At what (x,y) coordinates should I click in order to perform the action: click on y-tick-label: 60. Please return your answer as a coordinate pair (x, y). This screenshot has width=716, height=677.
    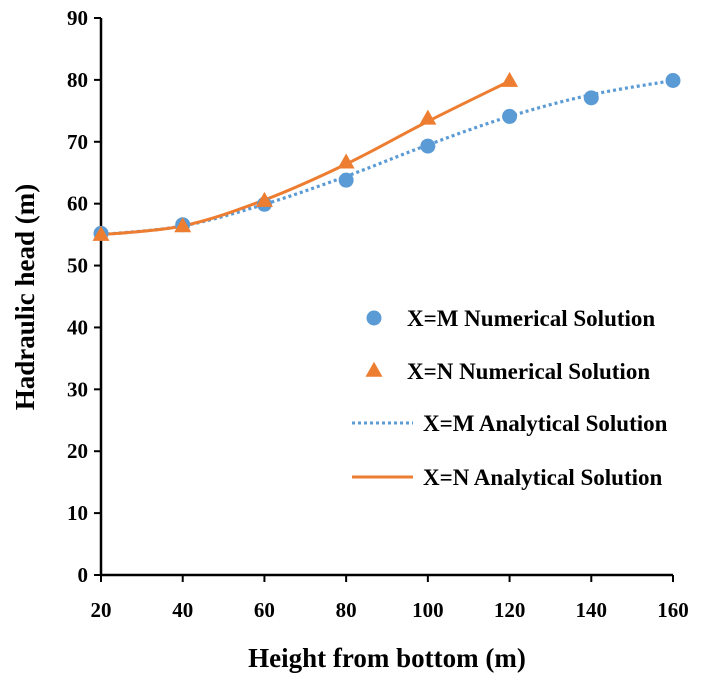
    Looking at the image, I should click on (77, 204).